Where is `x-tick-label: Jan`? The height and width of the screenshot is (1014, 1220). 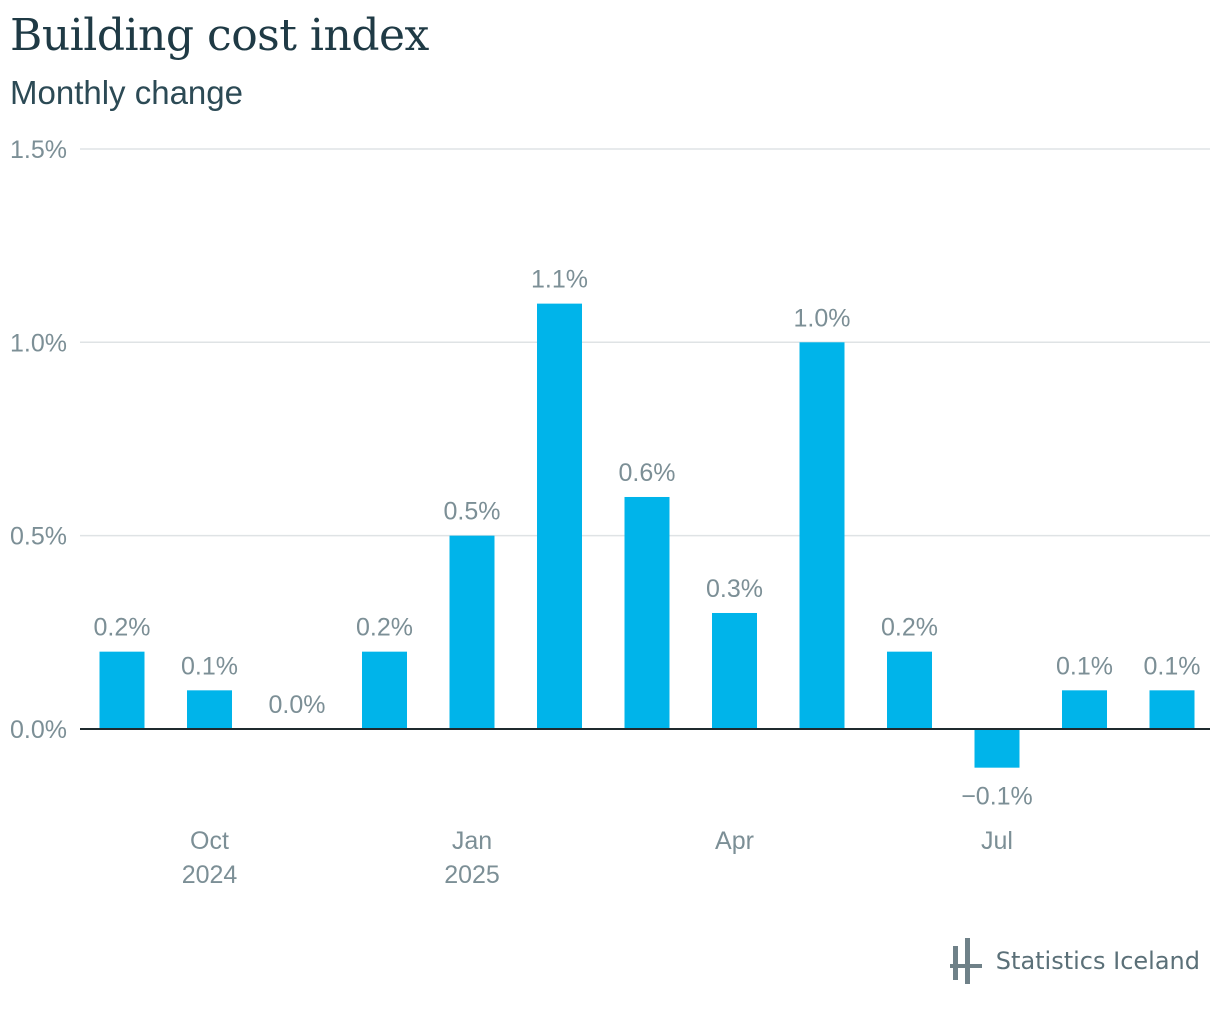
x-tick-label: Jan is located at coordinates (472, 841).